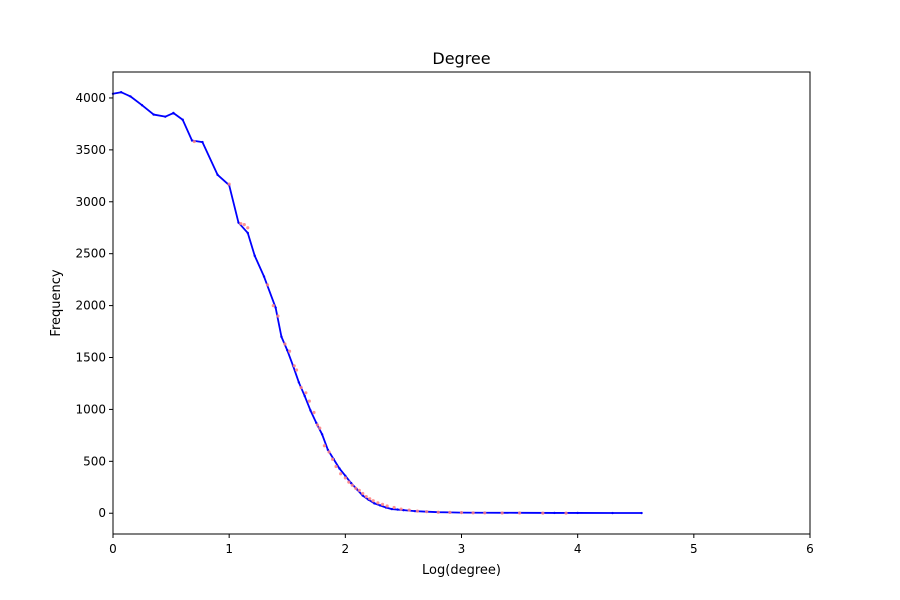  Describe the element at coordinates (56, 302) in the screenshot. I see `y-axis-label: Frequency` at that location.